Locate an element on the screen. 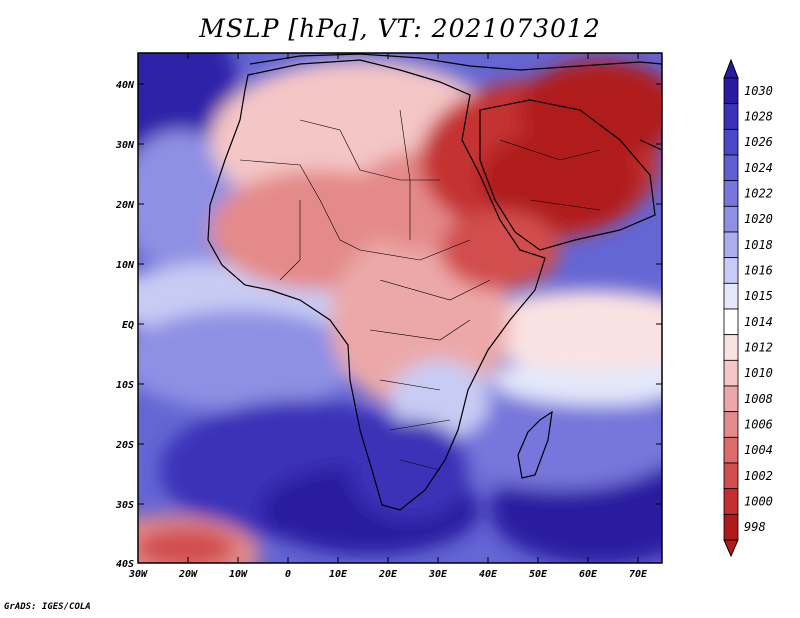 Image resolution: width=800 pixels, height=618 pixels. lon-label-70e: 70E is located at coordinates (638, 574).